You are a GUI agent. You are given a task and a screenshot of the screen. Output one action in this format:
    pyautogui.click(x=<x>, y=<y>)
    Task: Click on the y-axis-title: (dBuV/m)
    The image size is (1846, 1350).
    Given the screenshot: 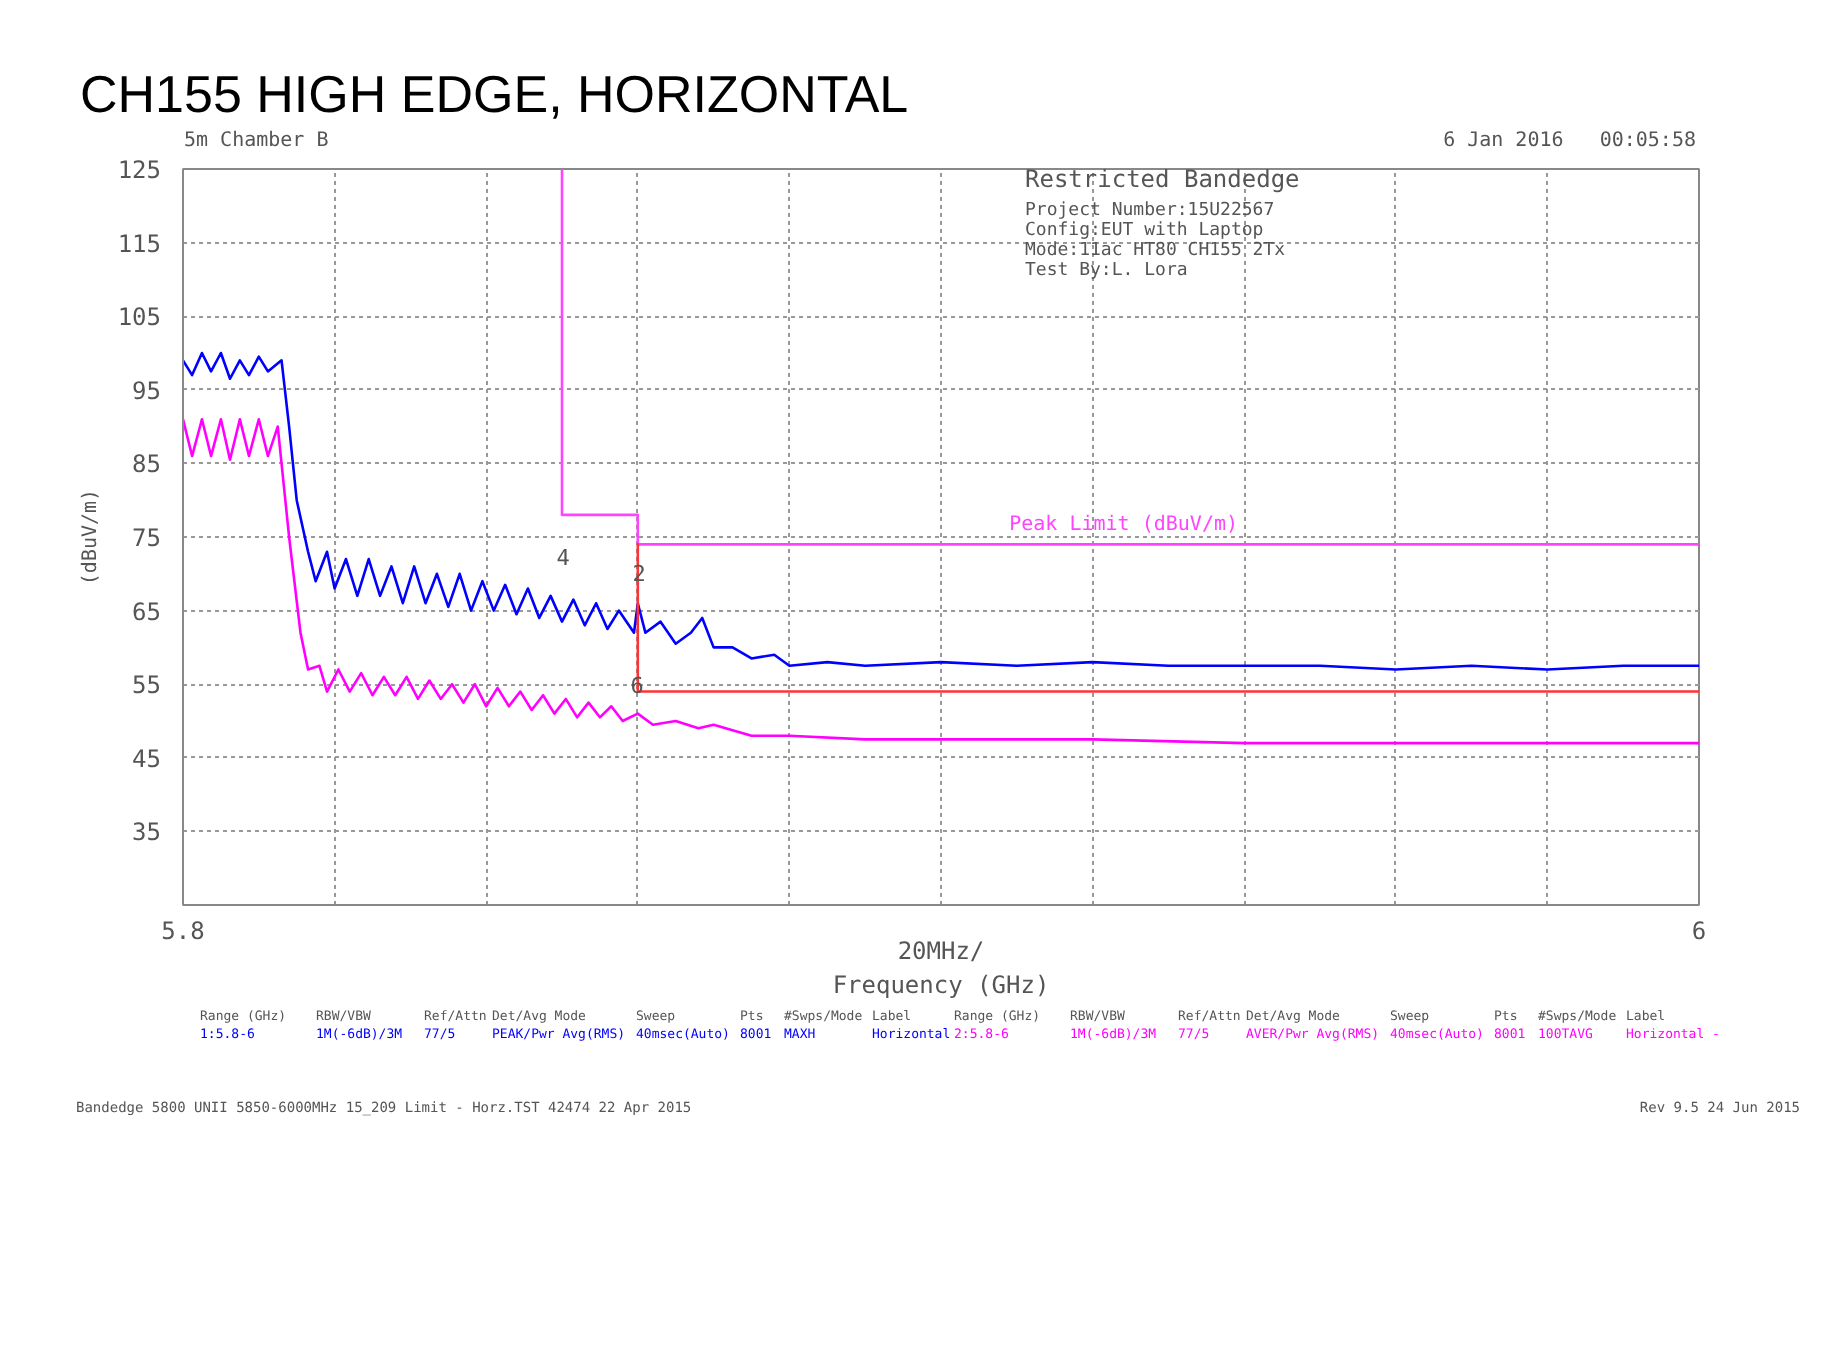 What is the action you would take?
    pyautogui.click(x=90, y=537)
    